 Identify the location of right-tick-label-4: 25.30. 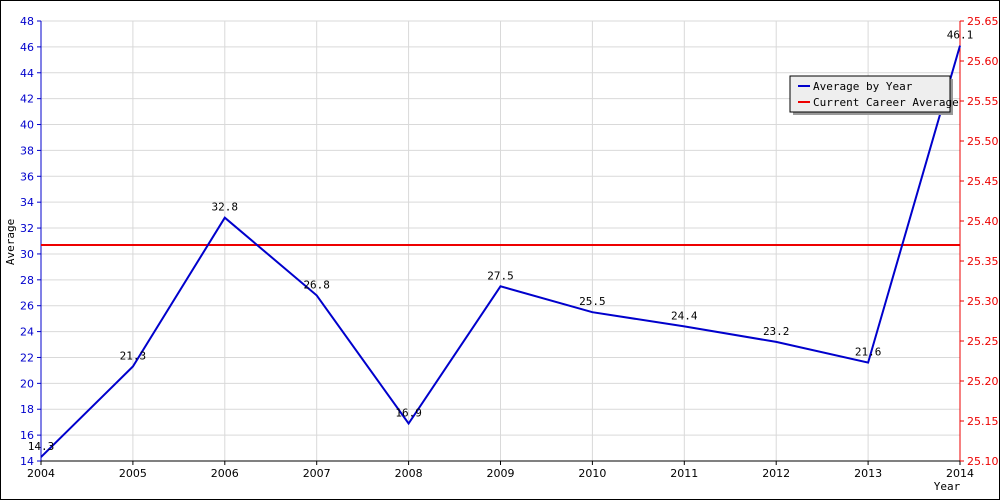
(983, 301).